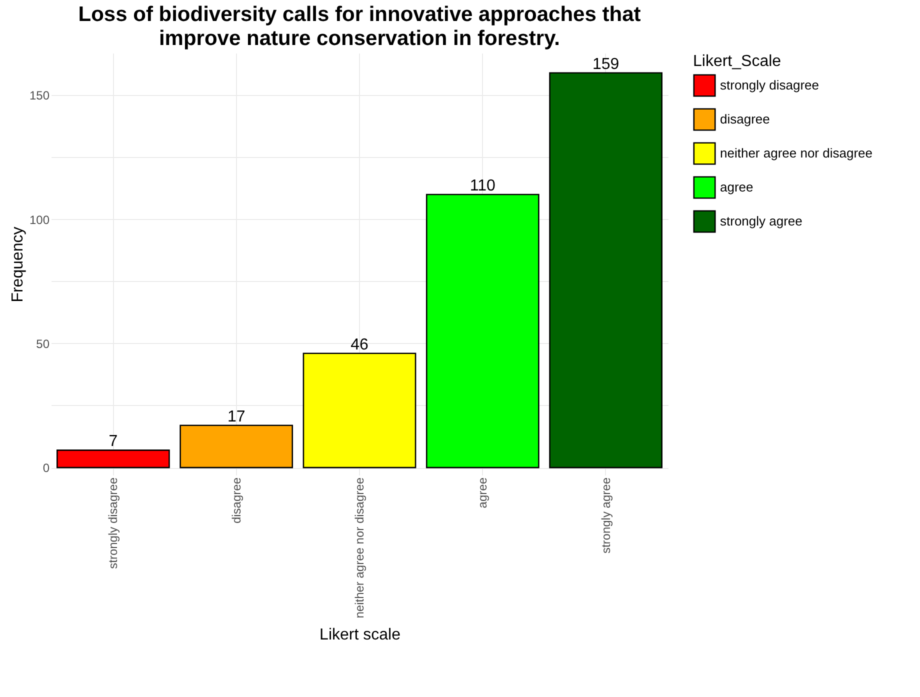  Describe the element at coordinates (745, 119) in the screenshot. I see `legend-label: disagree` at that location.